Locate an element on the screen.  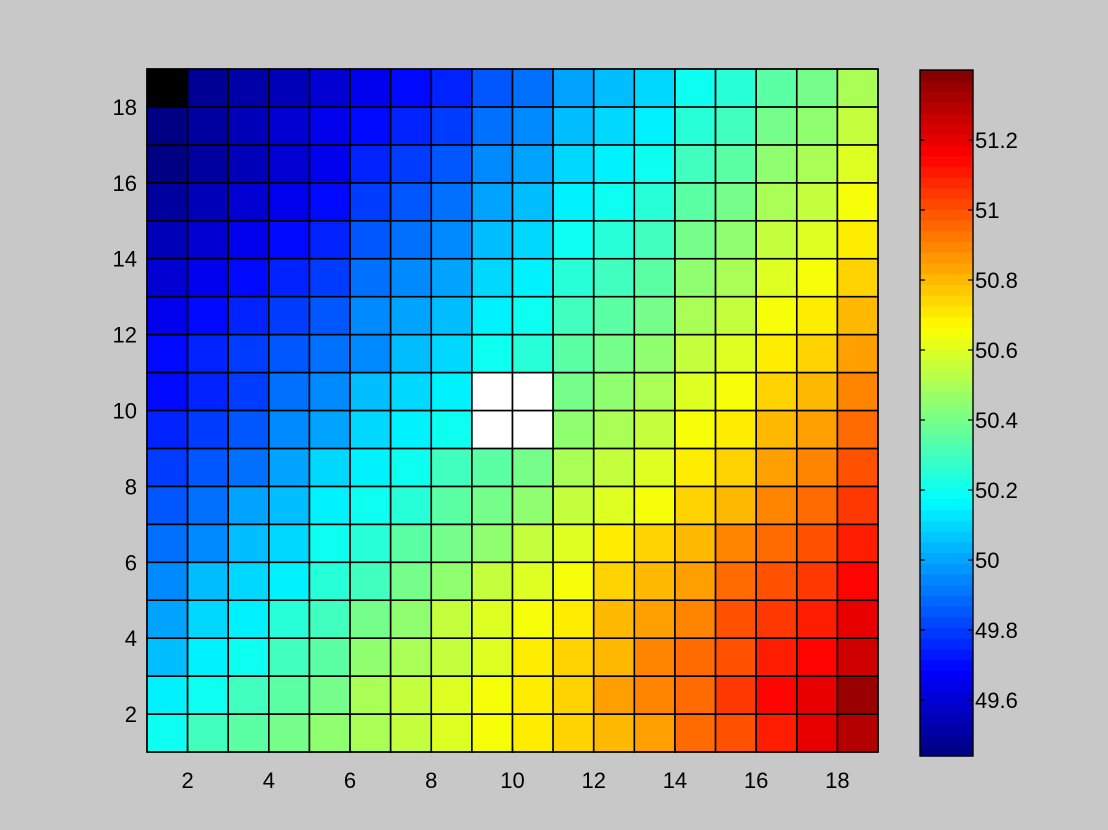
y-tick-label: 2 is located at coordinates (131, 714).